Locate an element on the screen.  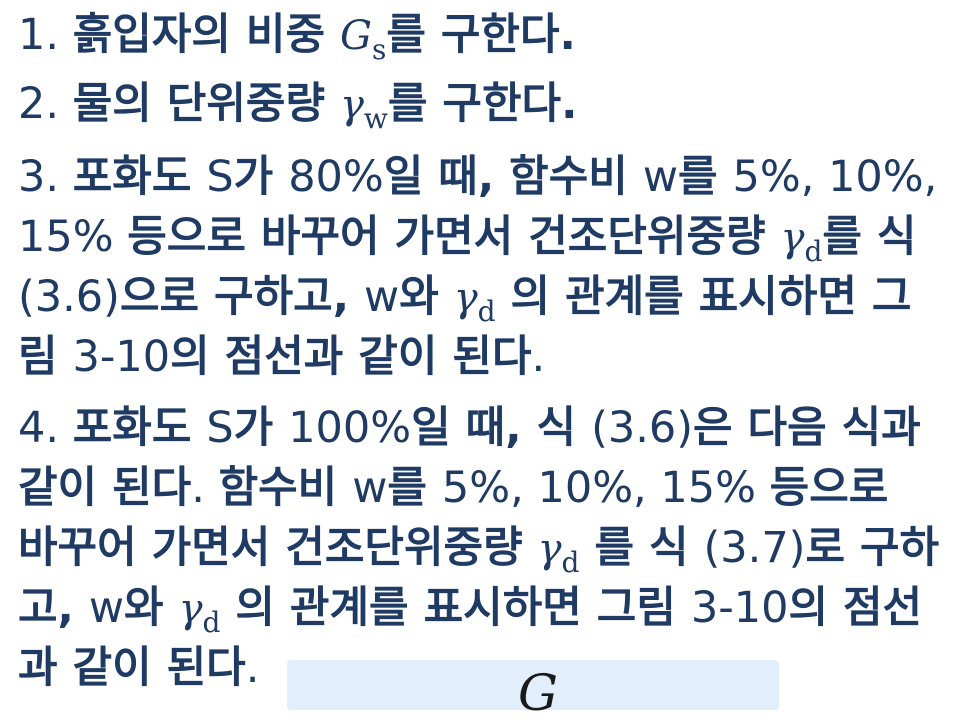
text-line: 4. 포화도 S가 100%일 때, 식 (3.6)은 다음 식과 is located at coordinates (478, 428).